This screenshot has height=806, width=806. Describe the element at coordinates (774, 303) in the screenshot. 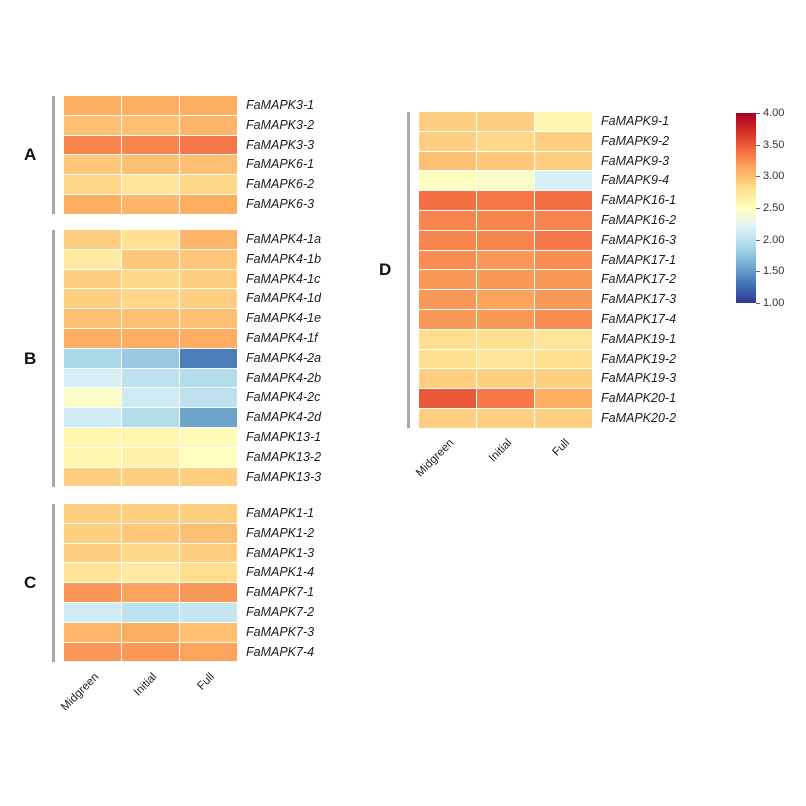

I see `colorbar-tick-label: 1.00` at that location.